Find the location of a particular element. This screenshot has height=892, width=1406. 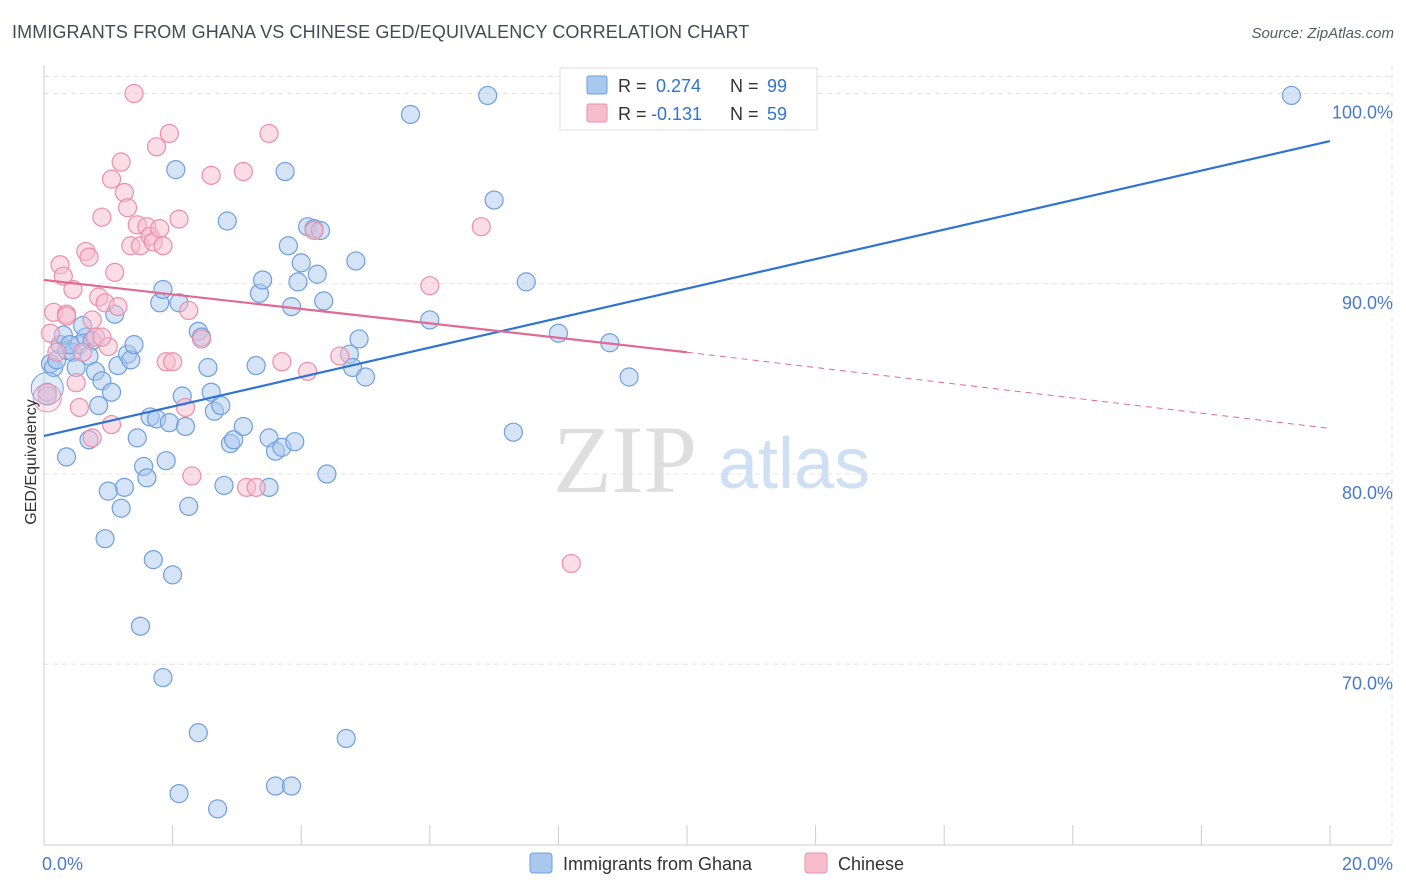

chinese-trend-extension is located at coordinates (1008, 390).